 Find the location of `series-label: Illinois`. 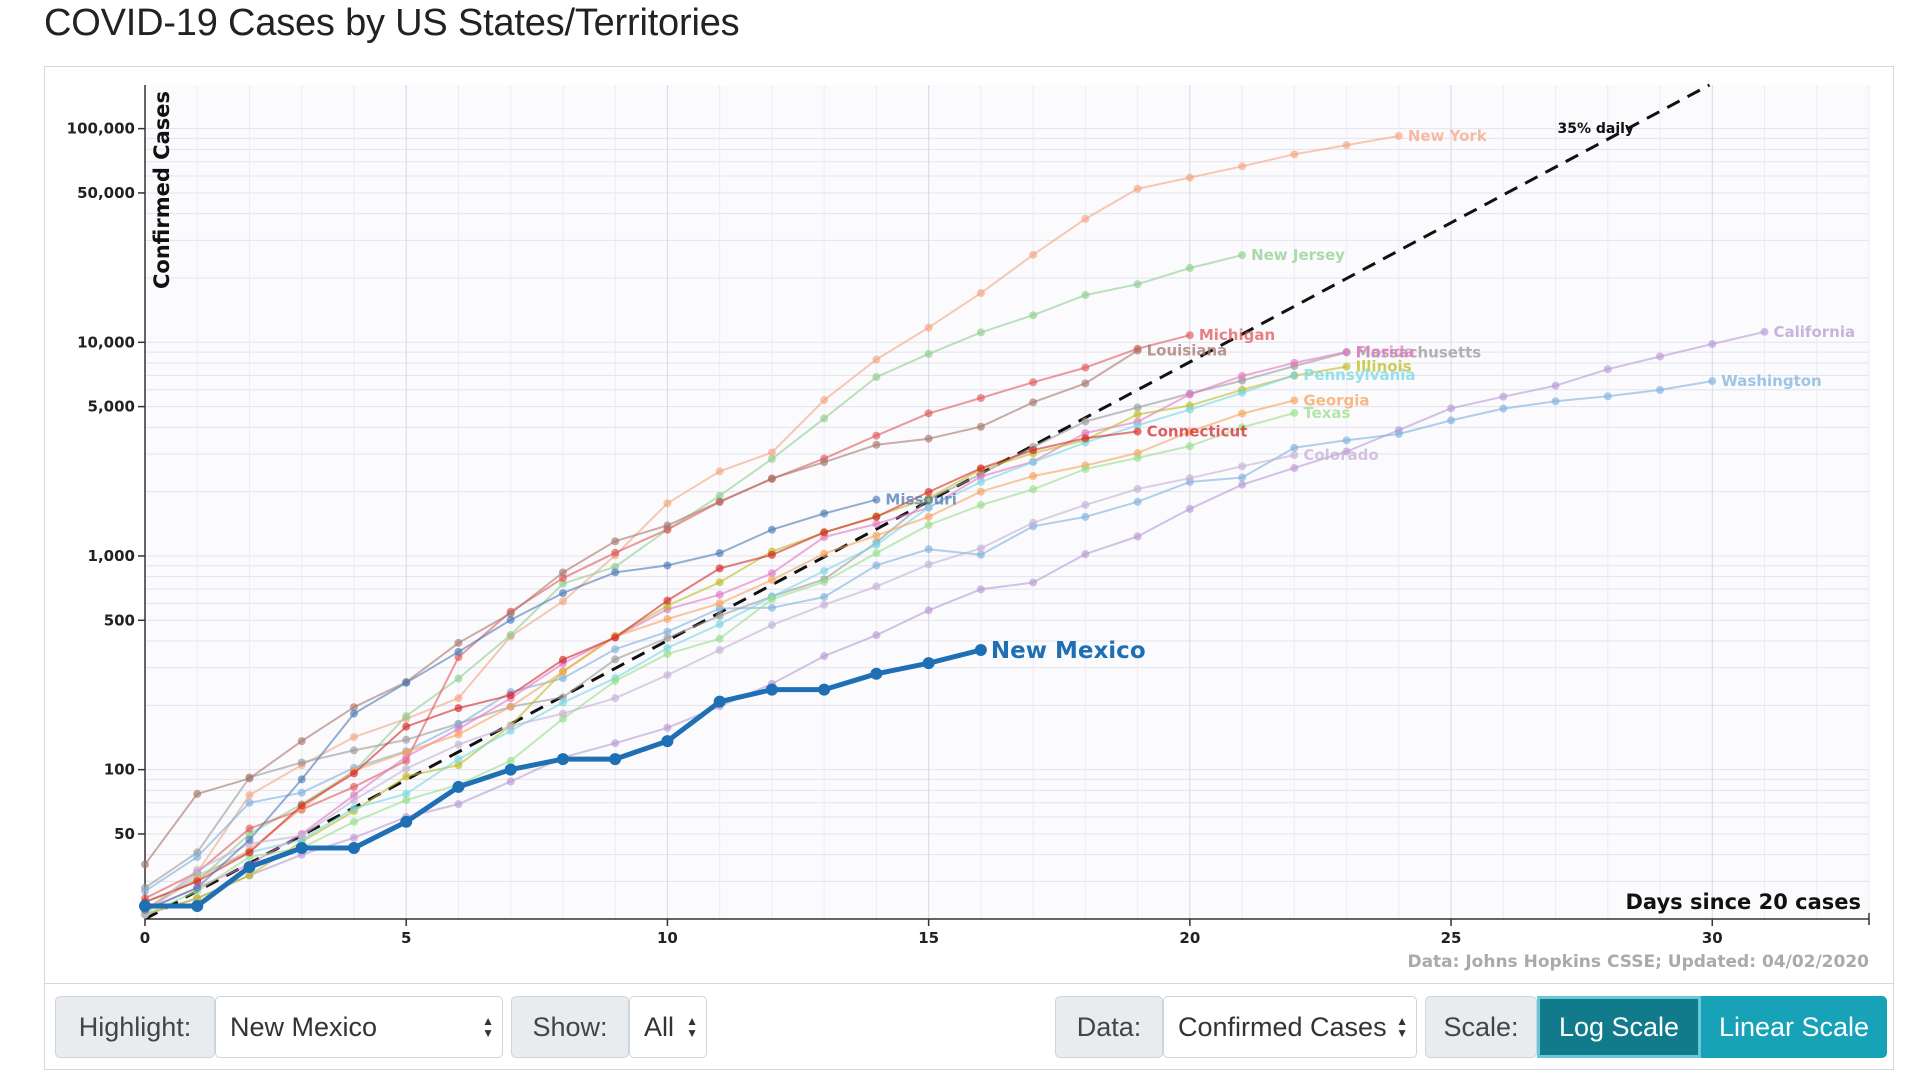

series-label: Illinois is located at coordinates (1384, 367).